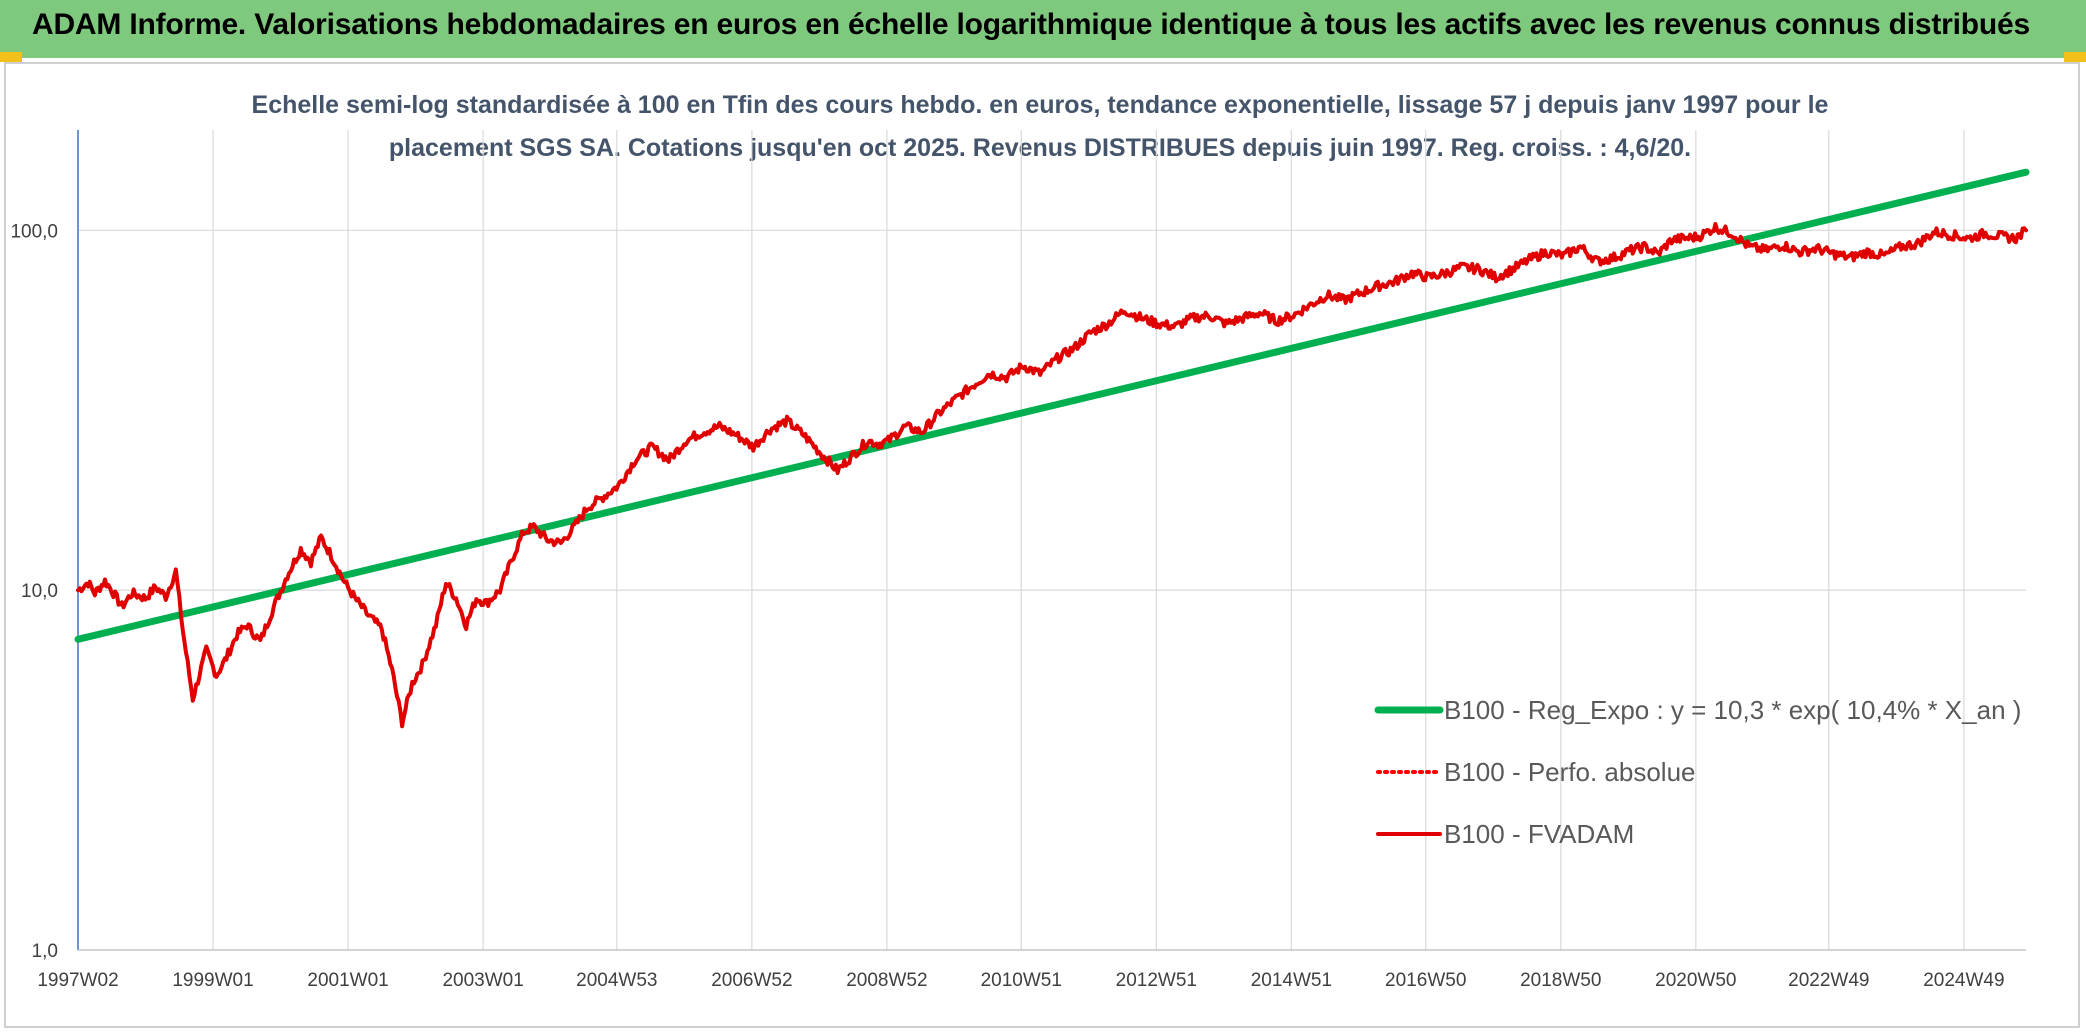  Describe the element at coordinates (1291, 980) in the screenshot. I see `x-tick-label: 2014W51` at that location.